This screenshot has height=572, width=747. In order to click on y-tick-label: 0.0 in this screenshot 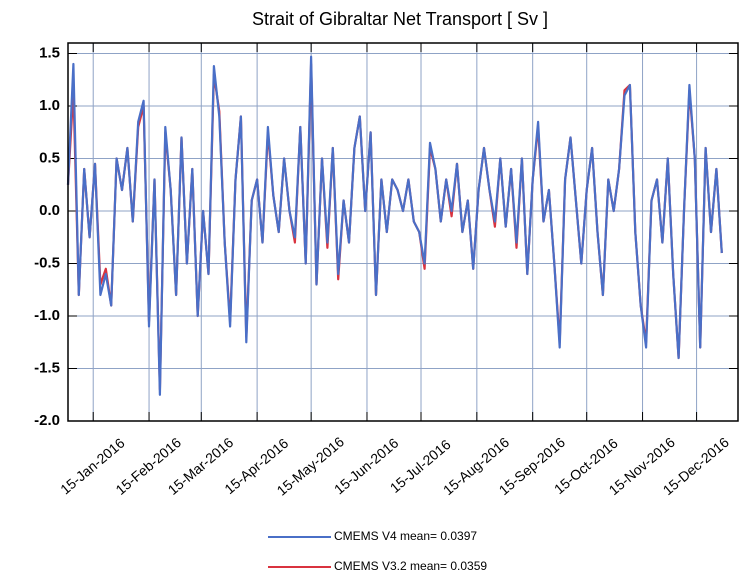, I will do `click(49, 210)`.